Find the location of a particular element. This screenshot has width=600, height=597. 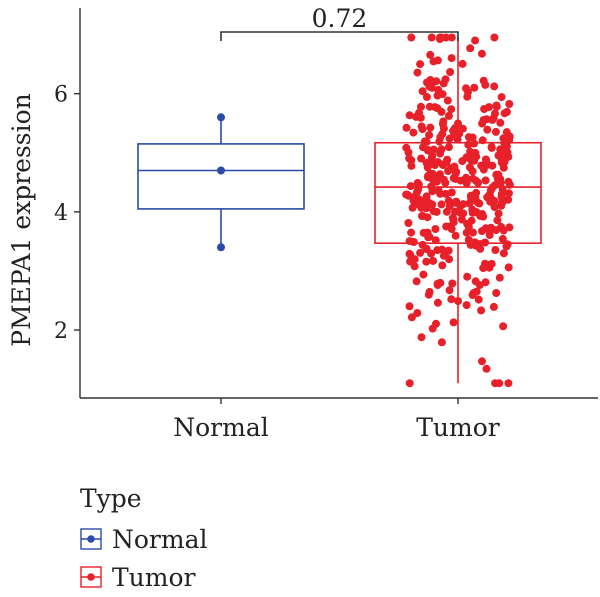

legend-item-tumor: Tumor is located at coordinates (138, 577).